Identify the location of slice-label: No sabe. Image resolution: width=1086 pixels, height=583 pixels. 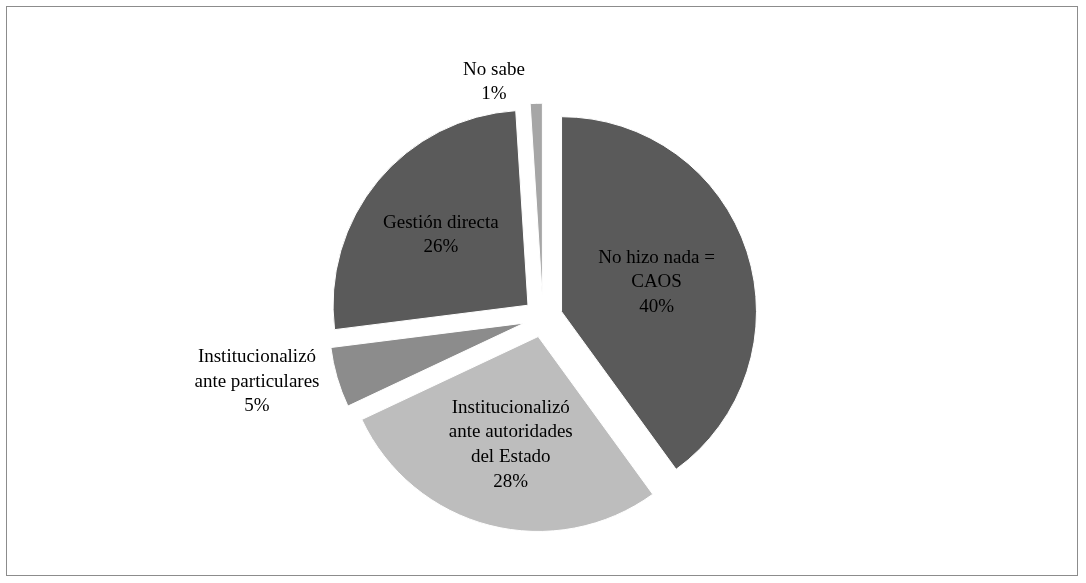
(494, 68).